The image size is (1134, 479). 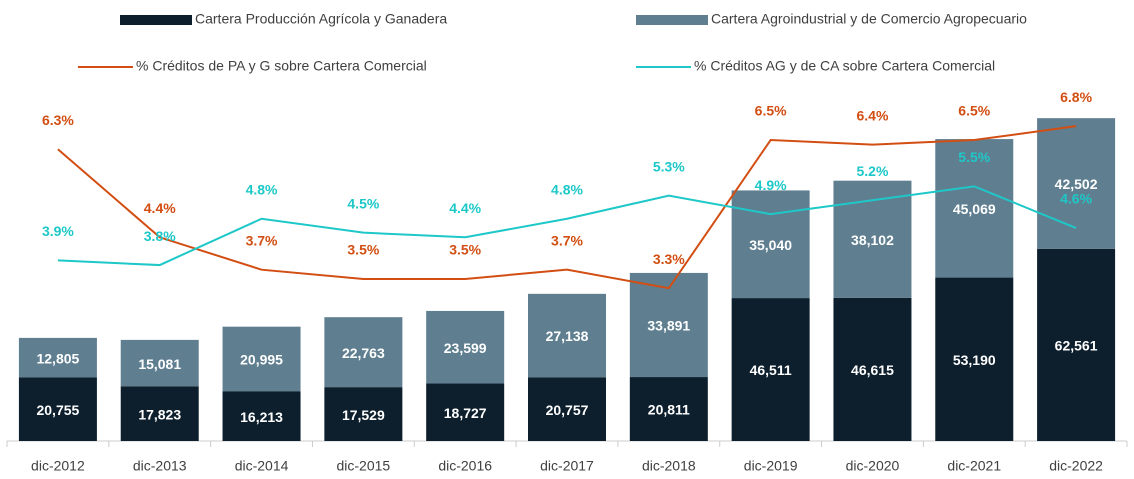 What do you see at coordinates (873, 466) in the screenshot?
I see `x-tick-label: dic-2020` at bounding box center [873, 466].